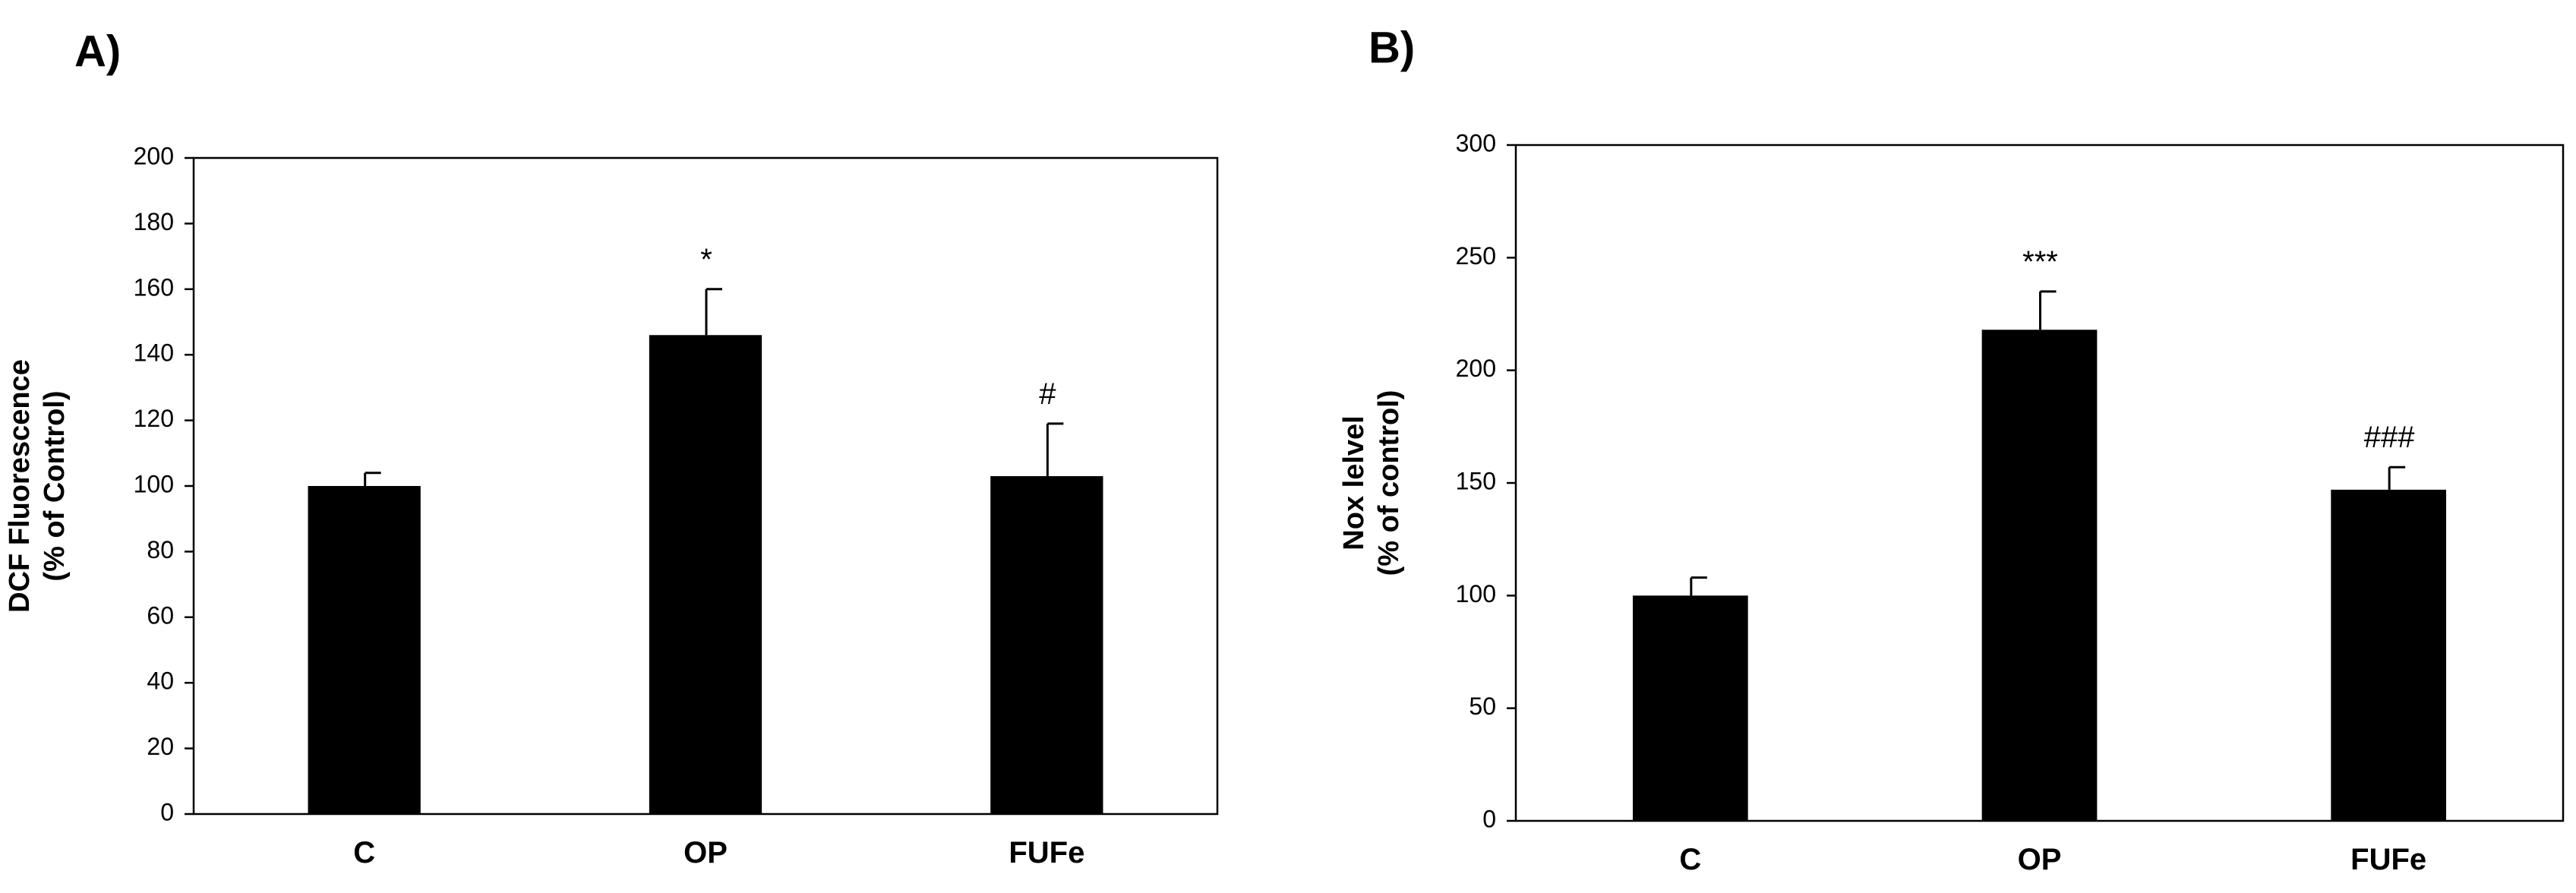  I want to click on panel-label: B), so click(1392, 47).